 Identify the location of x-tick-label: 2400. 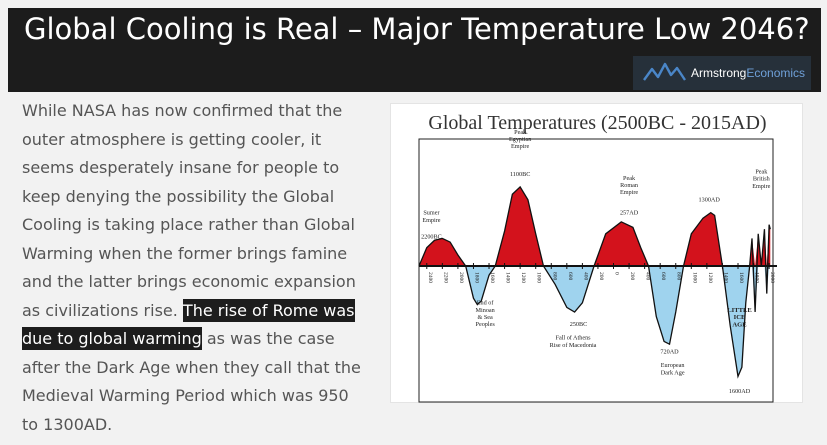
(430, 277).